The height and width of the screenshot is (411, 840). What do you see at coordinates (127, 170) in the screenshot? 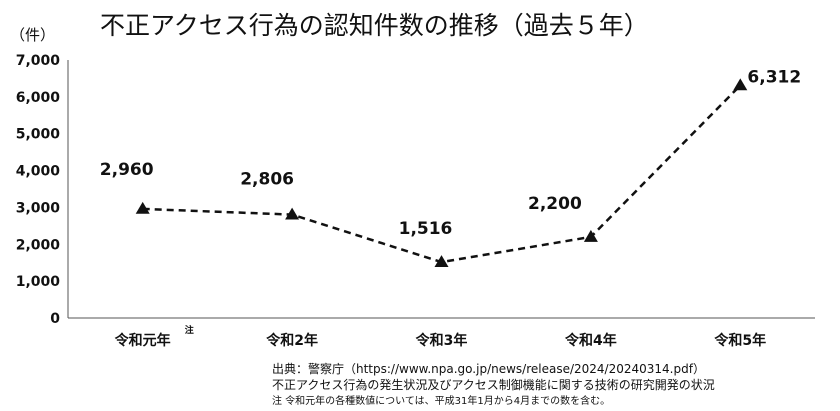
I see `data-label: 2,960` at bounding box center [127, 170].